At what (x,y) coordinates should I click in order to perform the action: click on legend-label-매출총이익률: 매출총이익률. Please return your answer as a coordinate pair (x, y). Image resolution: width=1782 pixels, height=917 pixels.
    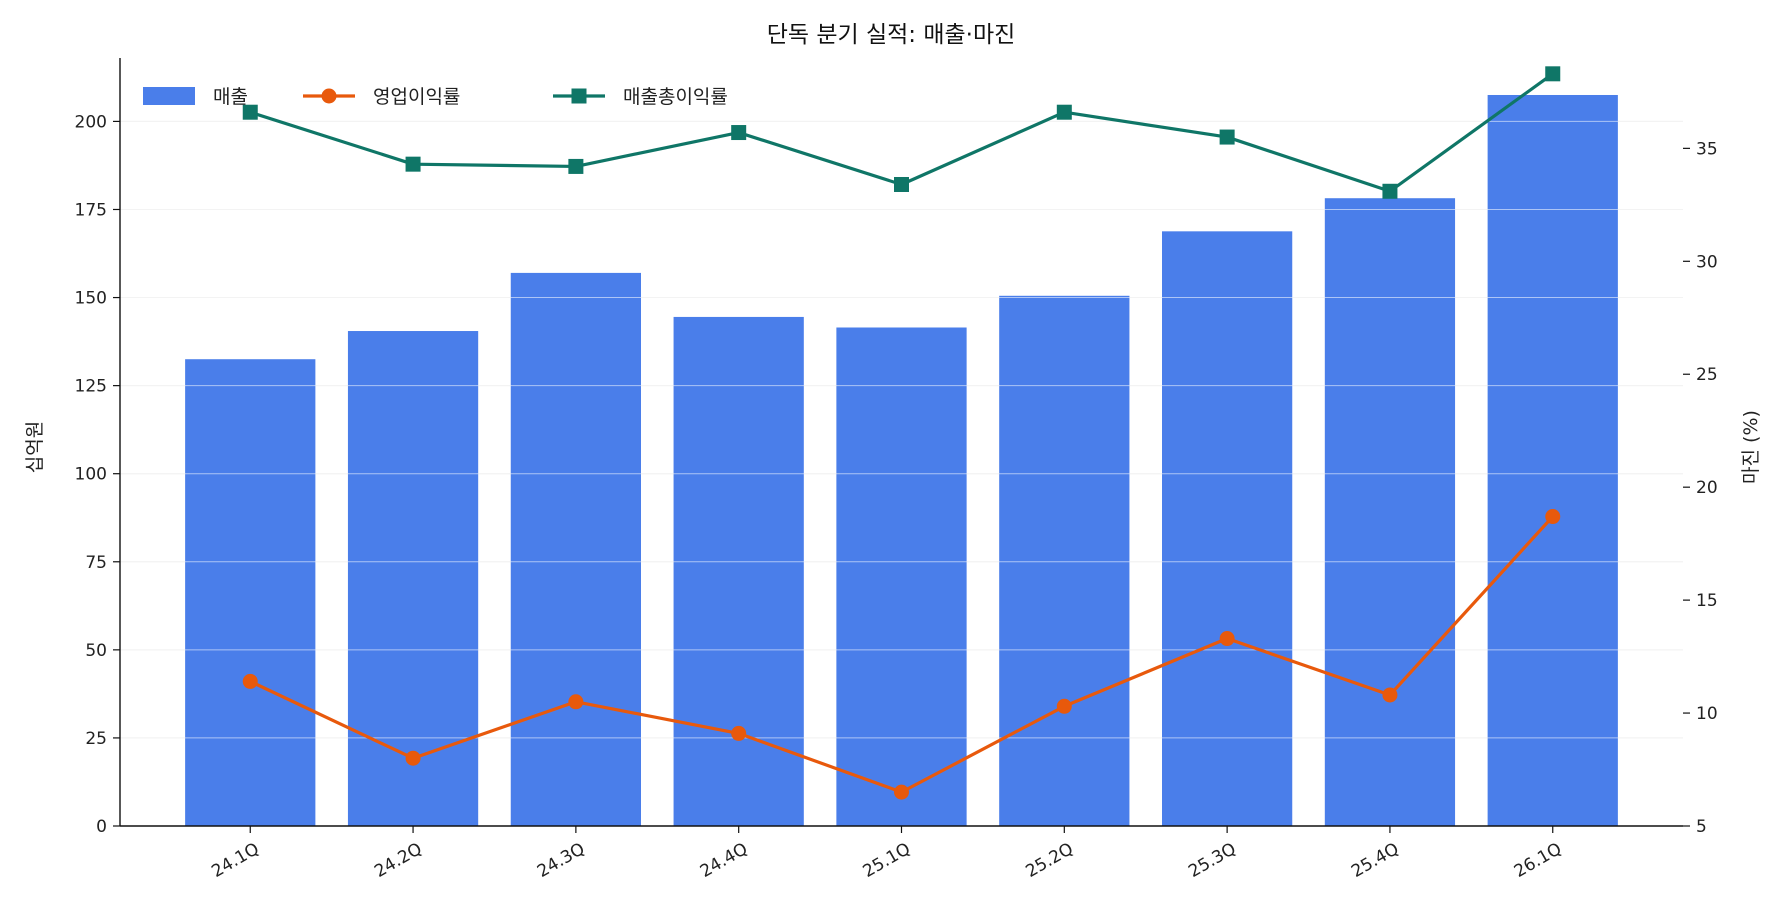
    Looking at the image, I should click on (675, 97).